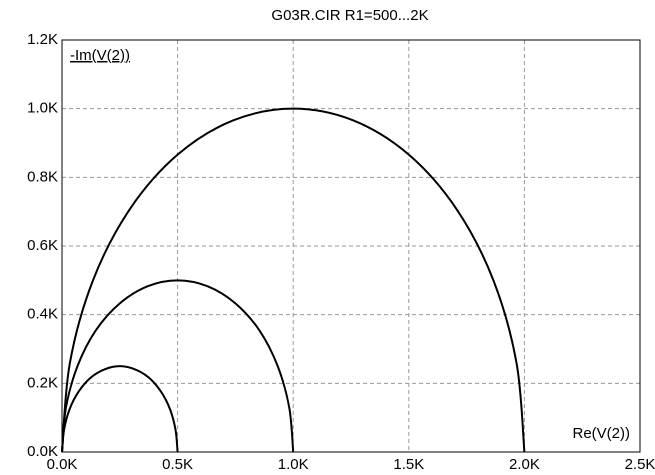 The height and width of the screenshot is (475, 655). Describe the element at coordinates (42, 108) in the screenshot. I see `y-tick-label: 1.0K` at that location.